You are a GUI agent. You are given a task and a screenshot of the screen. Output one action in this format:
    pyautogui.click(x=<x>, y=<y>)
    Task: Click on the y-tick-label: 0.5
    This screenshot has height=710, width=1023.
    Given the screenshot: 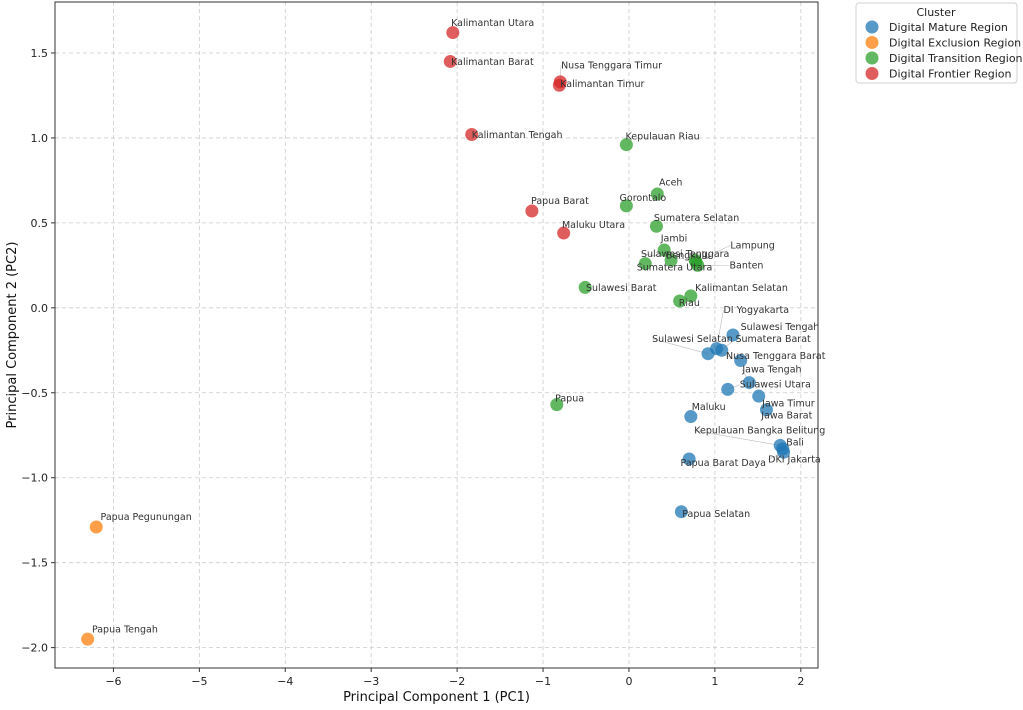 What is the action you would take?
    pyautogui.click(x=40, y=223)
    